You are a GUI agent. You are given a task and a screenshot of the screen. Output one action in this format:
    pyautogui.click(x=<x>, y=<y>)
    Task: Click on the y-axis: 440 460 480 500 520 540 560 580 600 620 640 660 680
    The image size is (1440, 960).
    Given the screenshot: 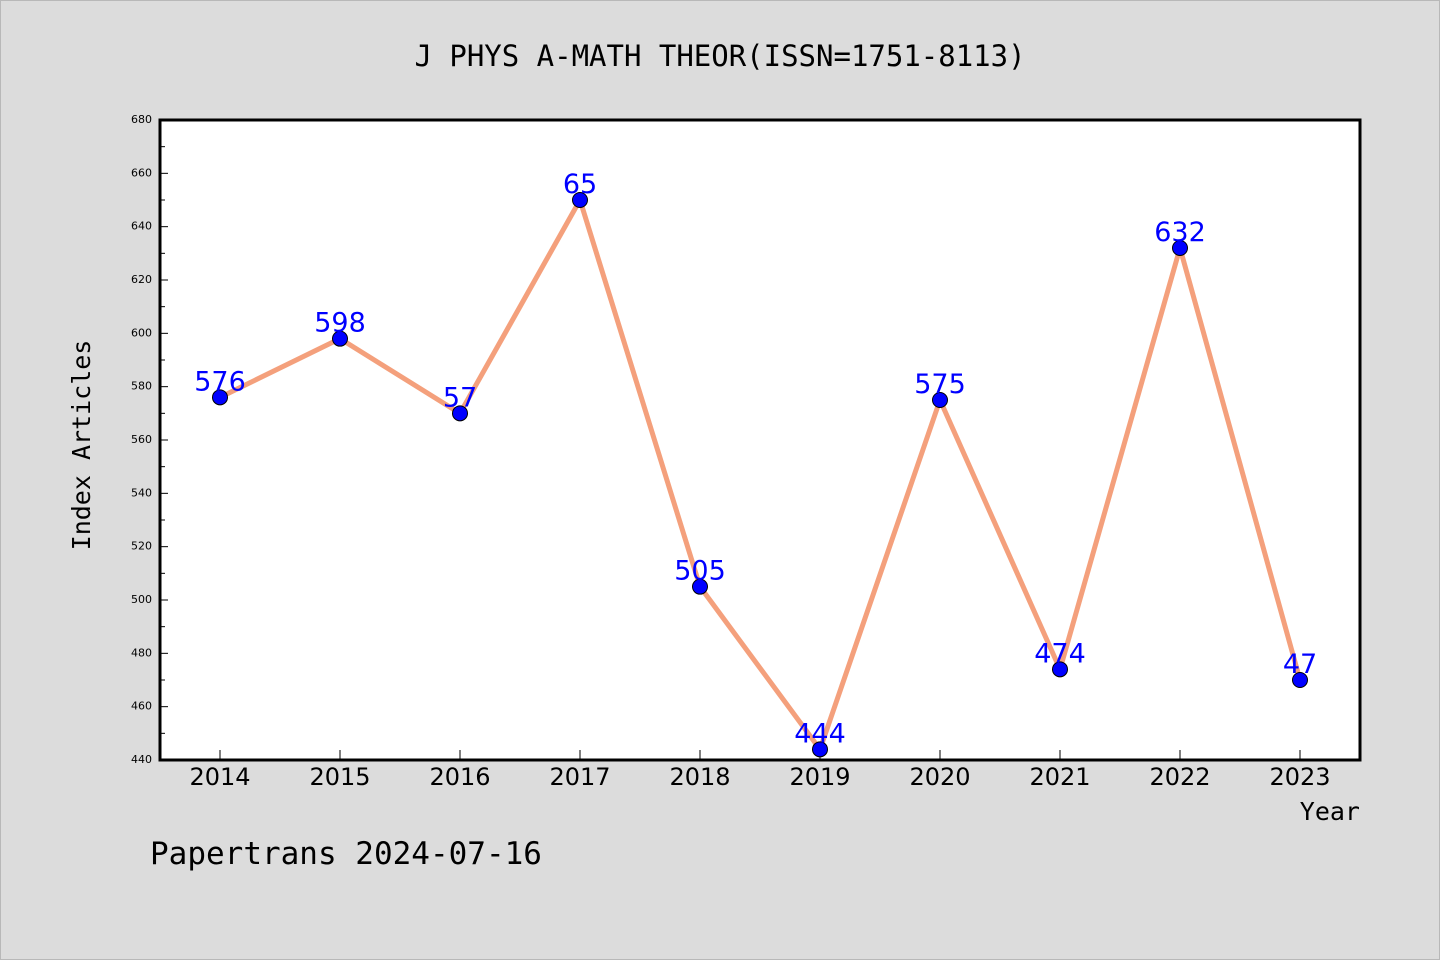 What is the action you would take?
    pyautogui.click(x=149, y=439)
    